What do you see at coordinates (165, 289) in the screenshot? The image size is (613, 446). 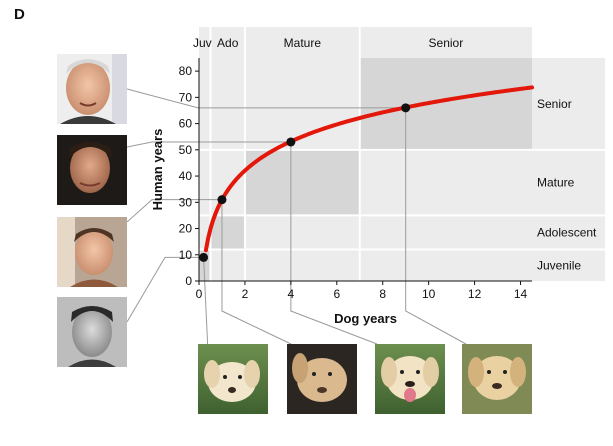 I see `connector-human-juvenile` at bounding box center [165, 289].